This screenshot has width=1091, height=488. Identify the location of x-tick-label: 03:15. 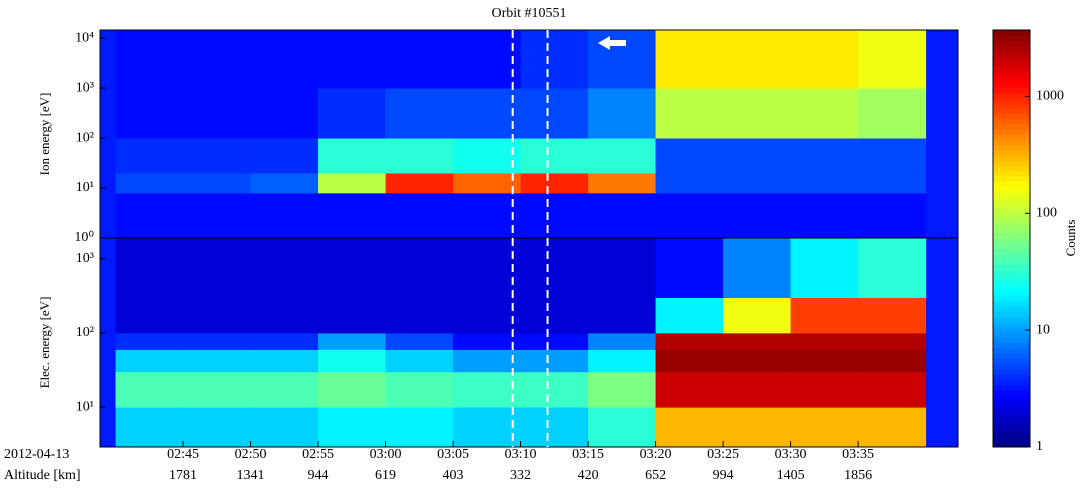
(588, 454).